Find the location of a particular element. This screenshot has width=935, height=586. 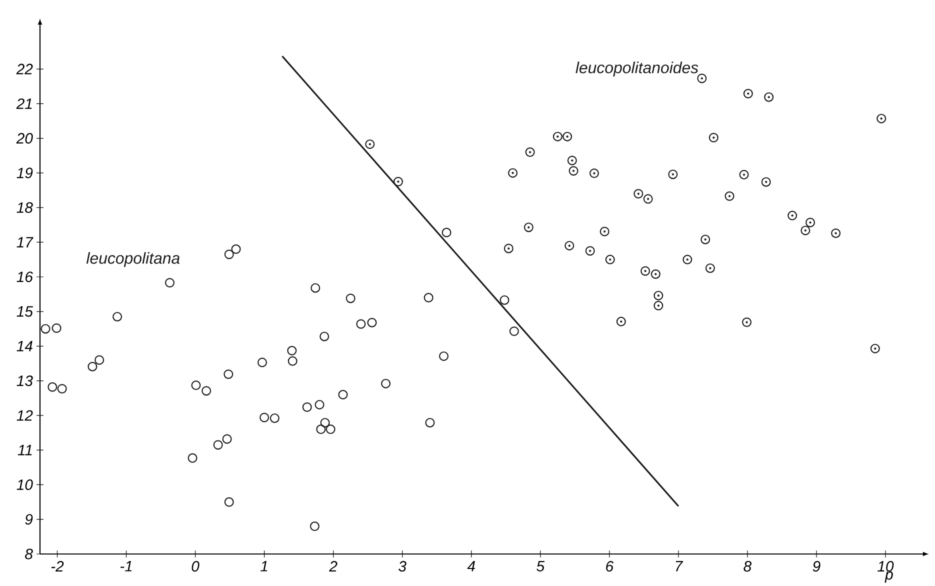

x-tick-label: 5 is located at coordinates (540, 566).